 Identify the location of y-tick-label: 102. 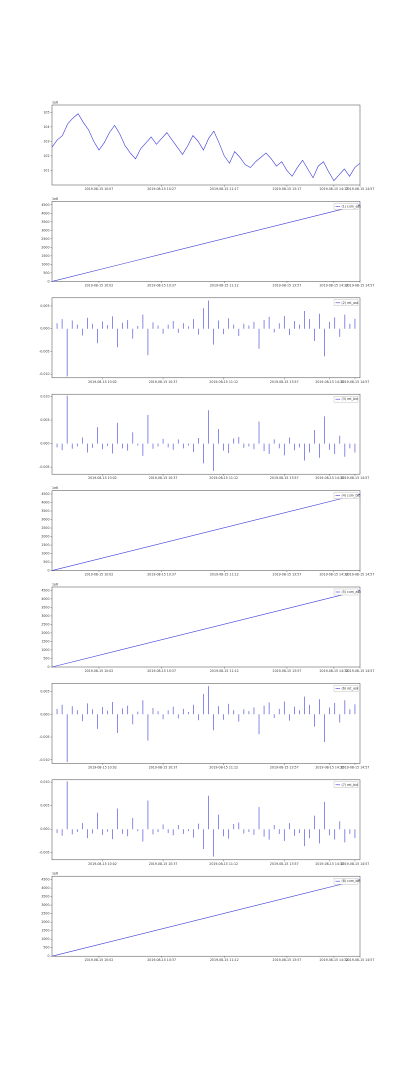
(46, 156).